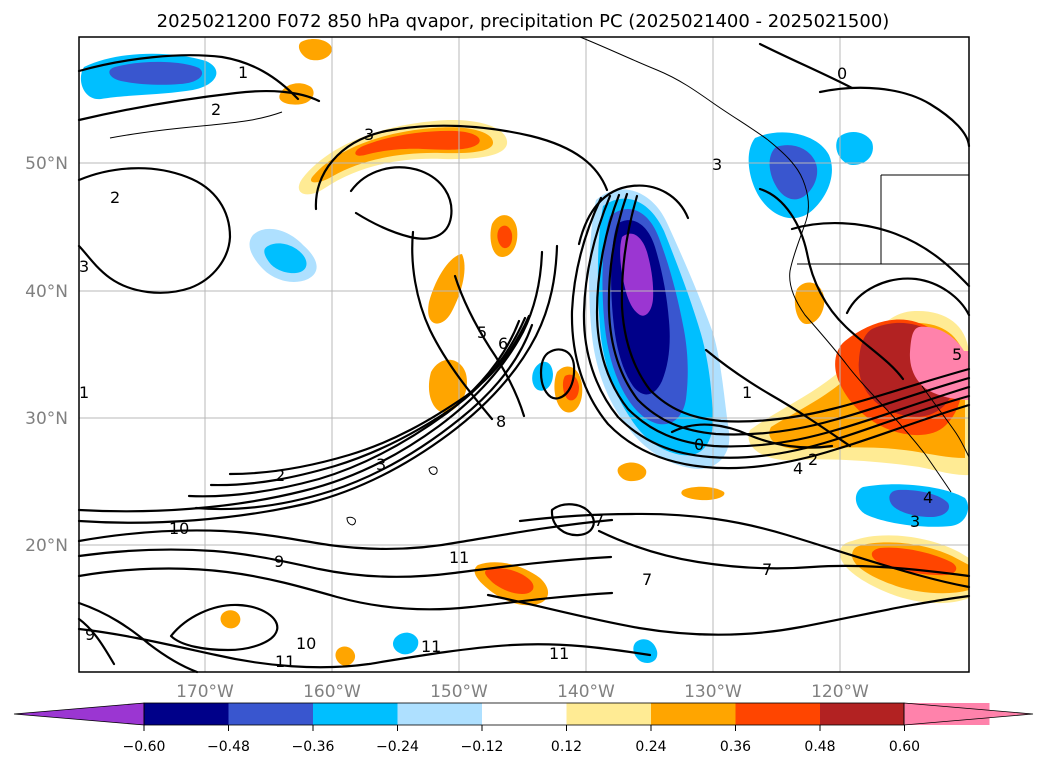 The width and height of the screenshot is (1047, 765). I want to click on contour-1-north, so click(188, 77).